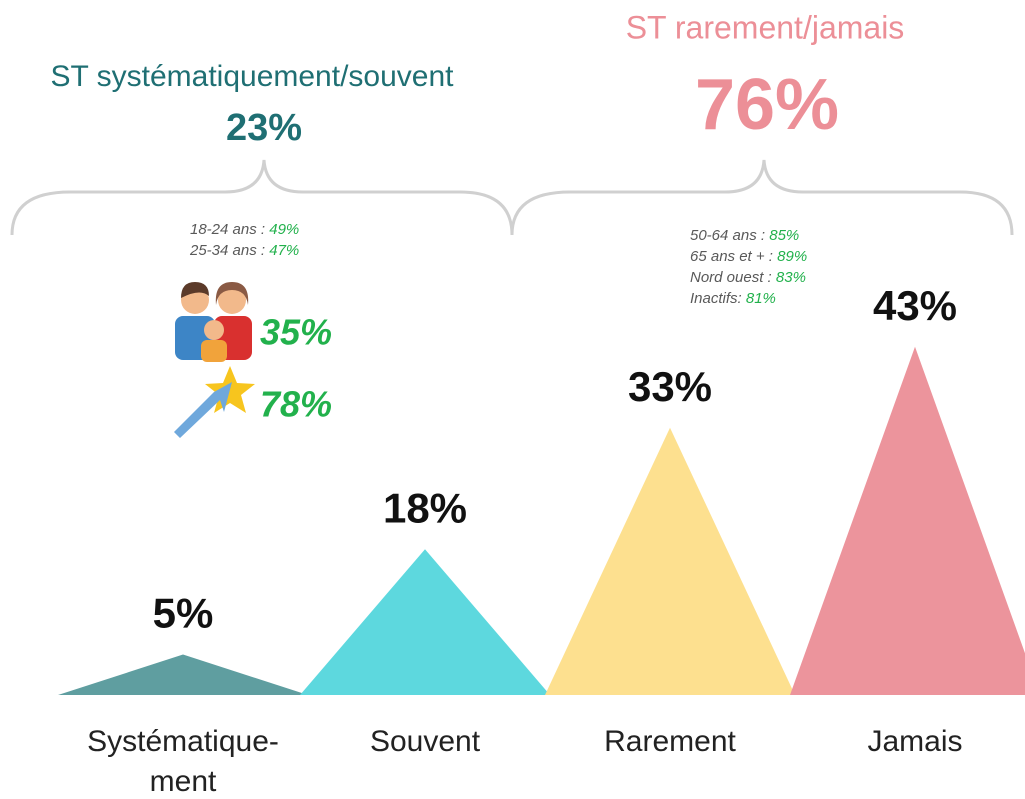 Image resolution: width=1025 pixels, height=799 pixels. What do you see at coordinates (227, 229) in the screenshot?
I see `note-label: 18-24 ans :` at bounding box center [227, 229].